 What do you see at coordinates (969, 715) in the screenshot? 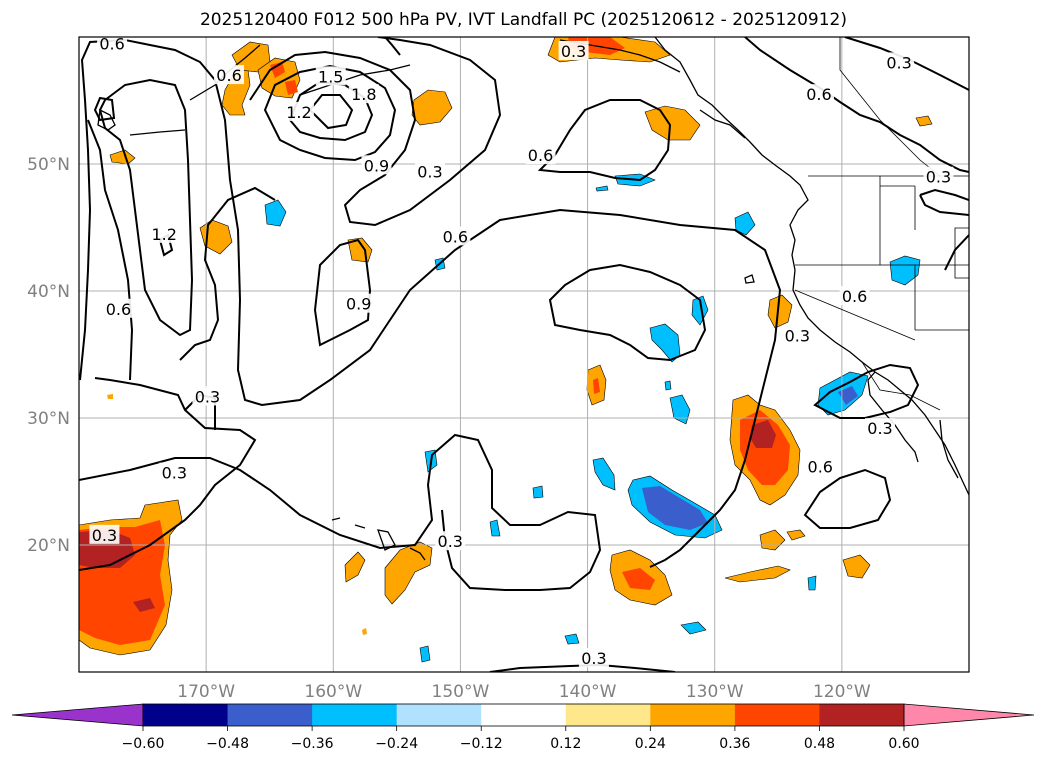
I see `colorbar-extend-max` at bounding box center [969, 715].